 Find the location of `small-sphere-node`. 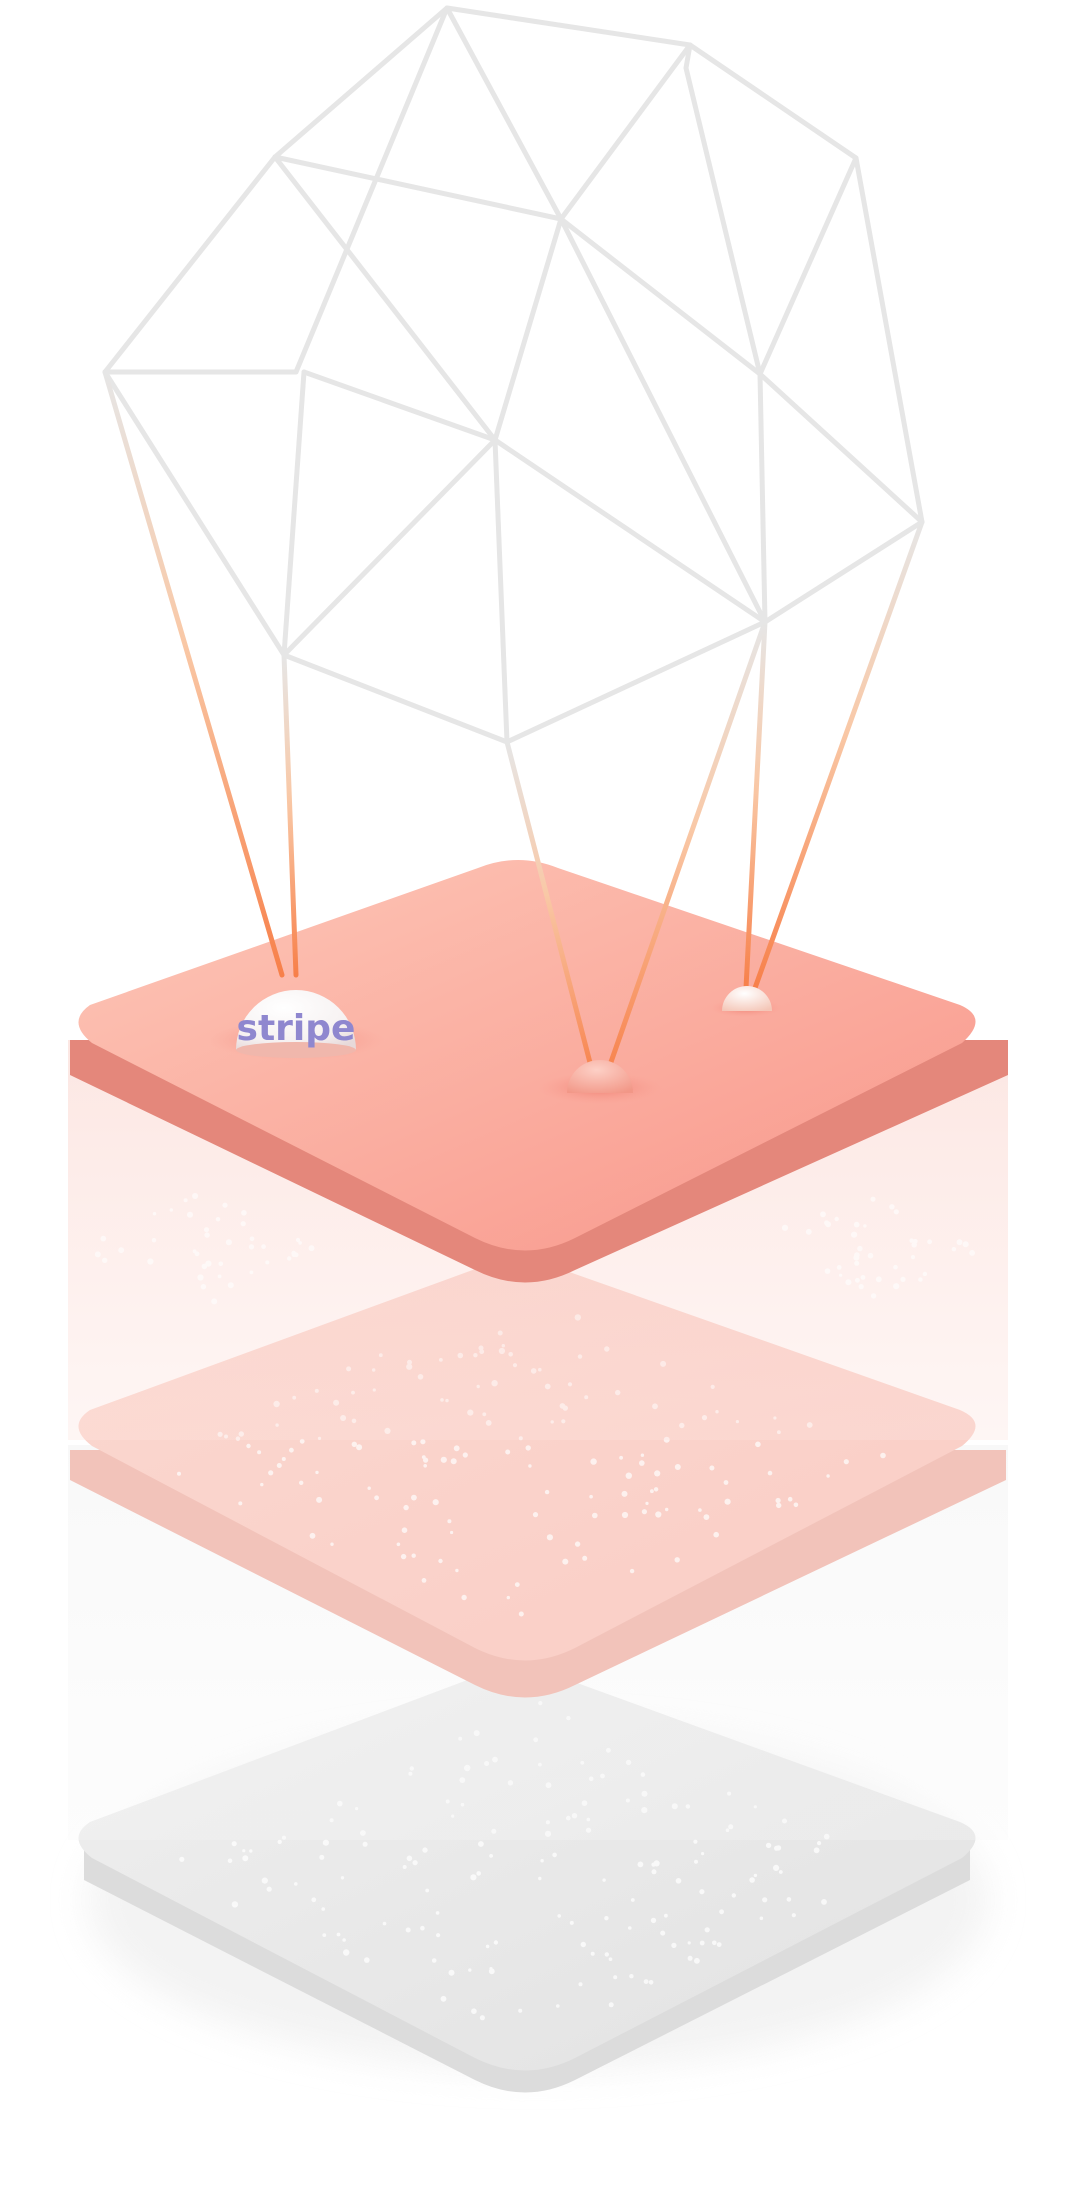

small-sphere-node is located at coordinates (600, 1082).